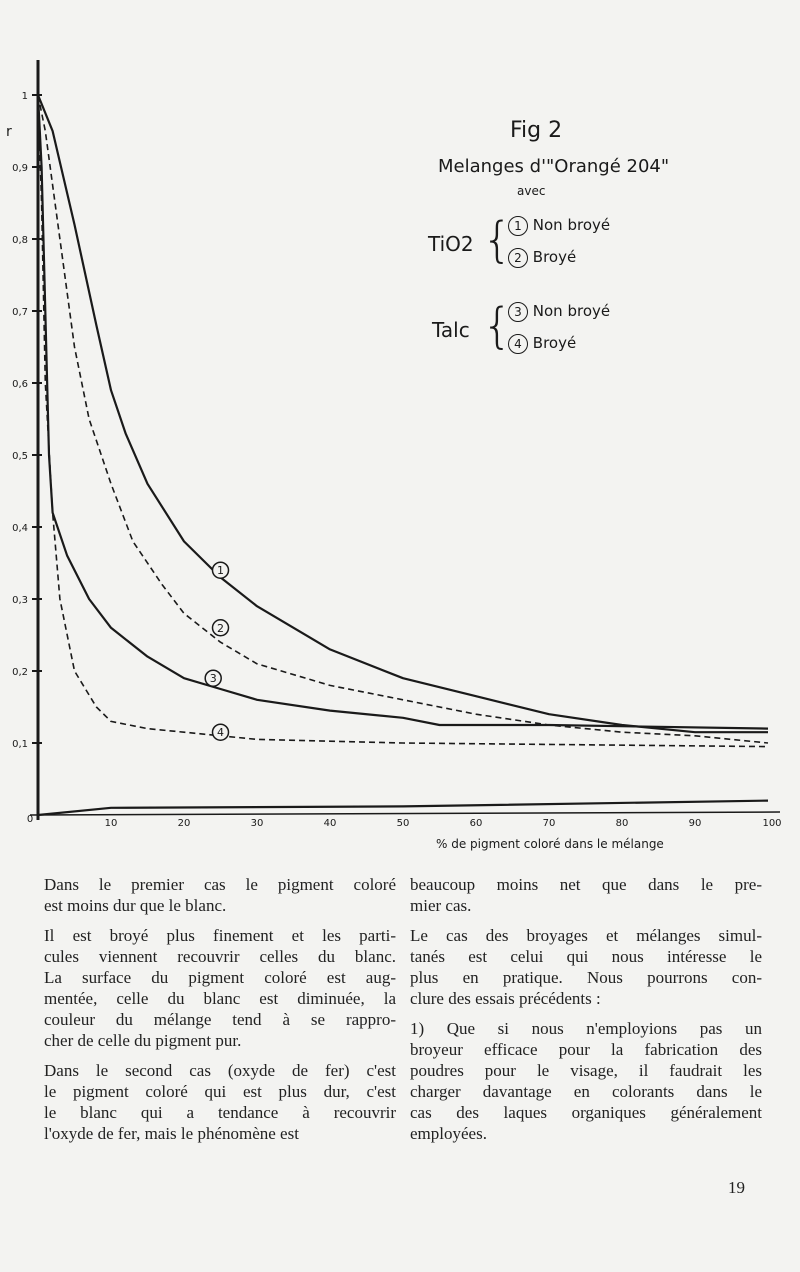  I want to click on x-tick-label: 70, so click(549, 823).